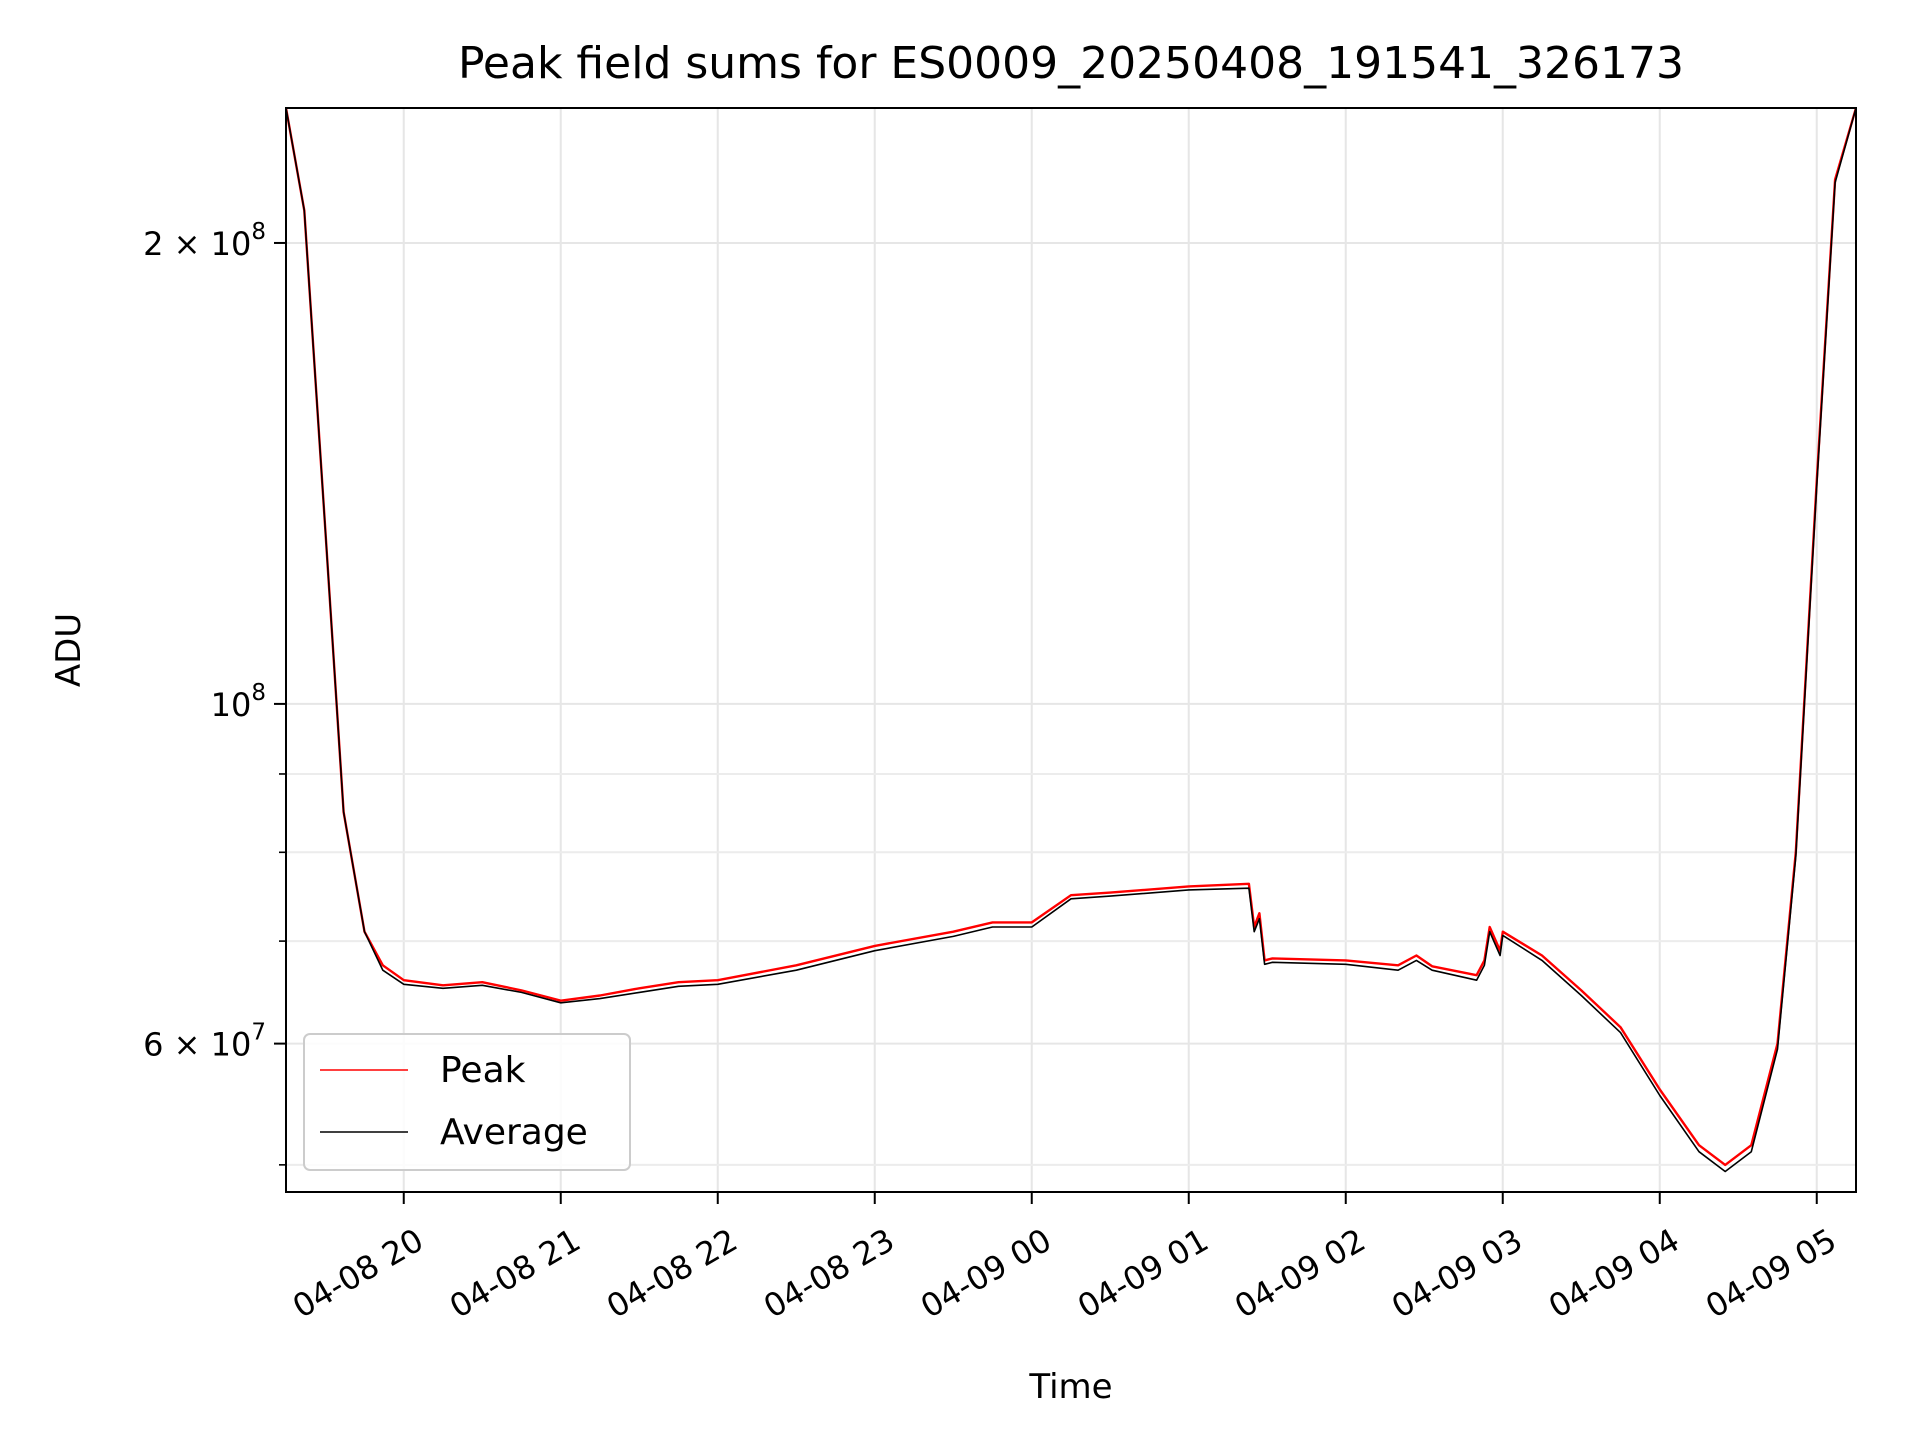 The width and height of the screenshot is (1920, 1440). Describe the element at coordinates (204, 1042) in the screenshot. I see `y-tick-label: 6 × 107` at that location.